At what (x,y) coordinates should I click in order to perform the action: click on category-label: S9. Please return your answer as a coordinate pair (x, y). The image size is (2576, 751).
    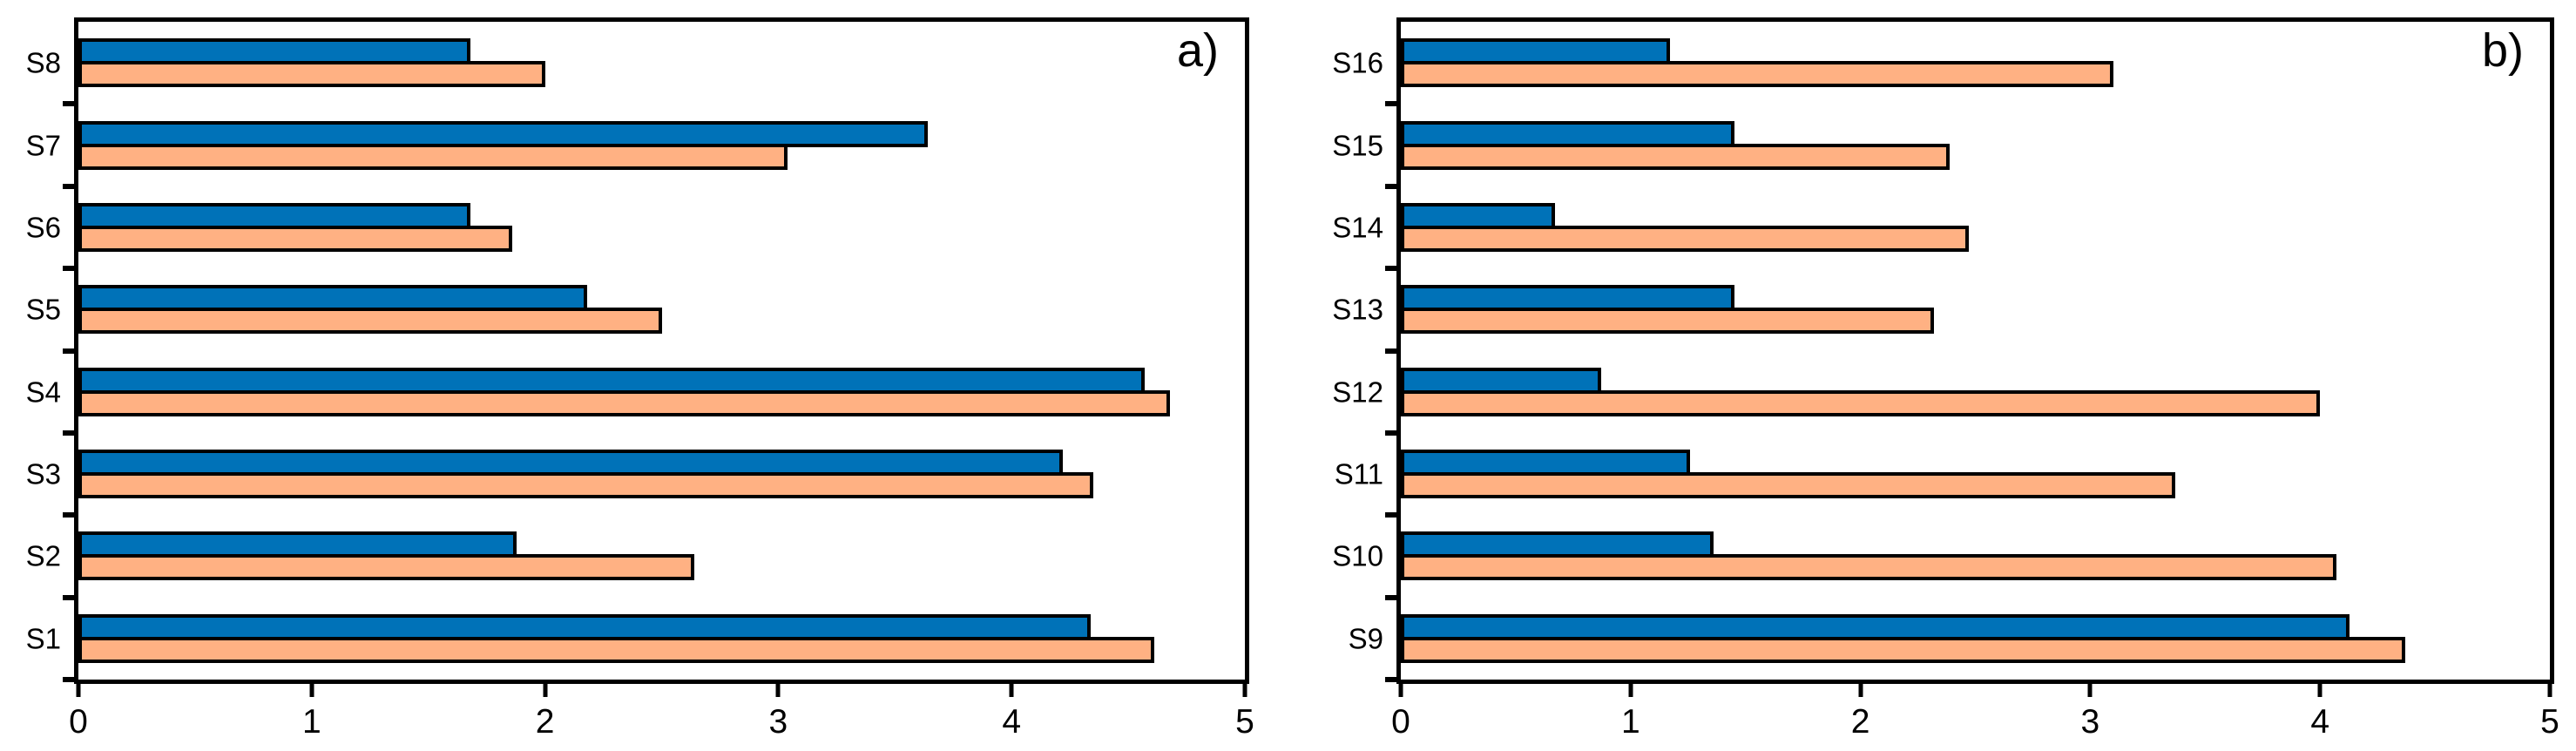
    Looking at the image, I should click on (1365, 638).